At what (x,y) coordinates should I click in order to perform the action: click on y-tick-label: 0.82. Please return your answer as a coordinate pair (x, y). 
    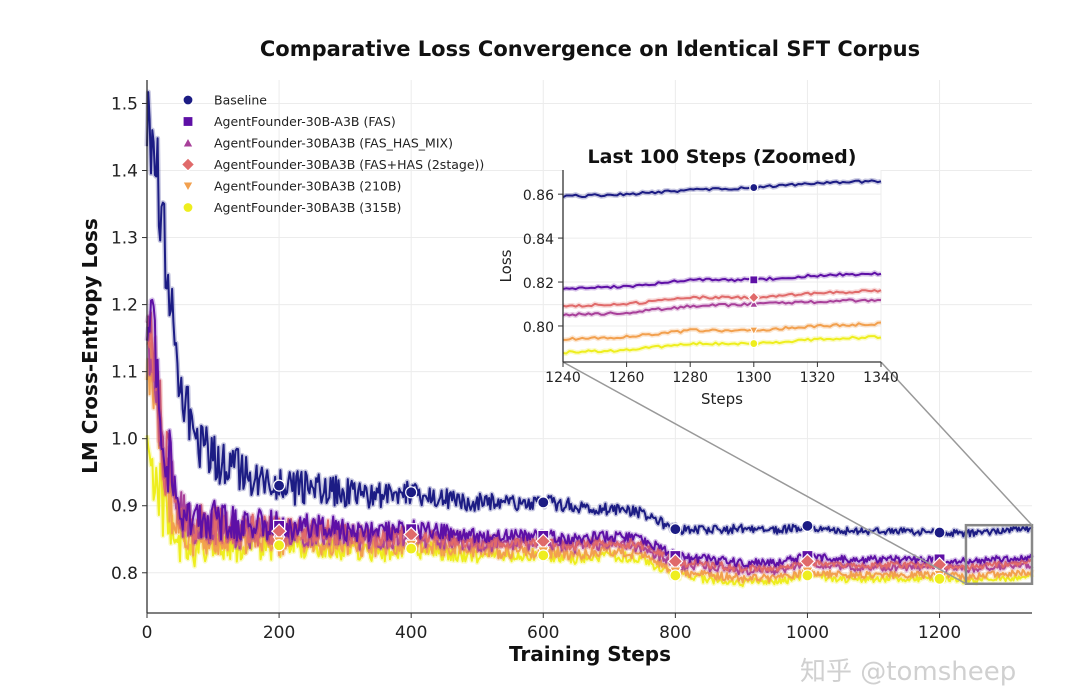
    Looking at the image, I should click on (538, 284).